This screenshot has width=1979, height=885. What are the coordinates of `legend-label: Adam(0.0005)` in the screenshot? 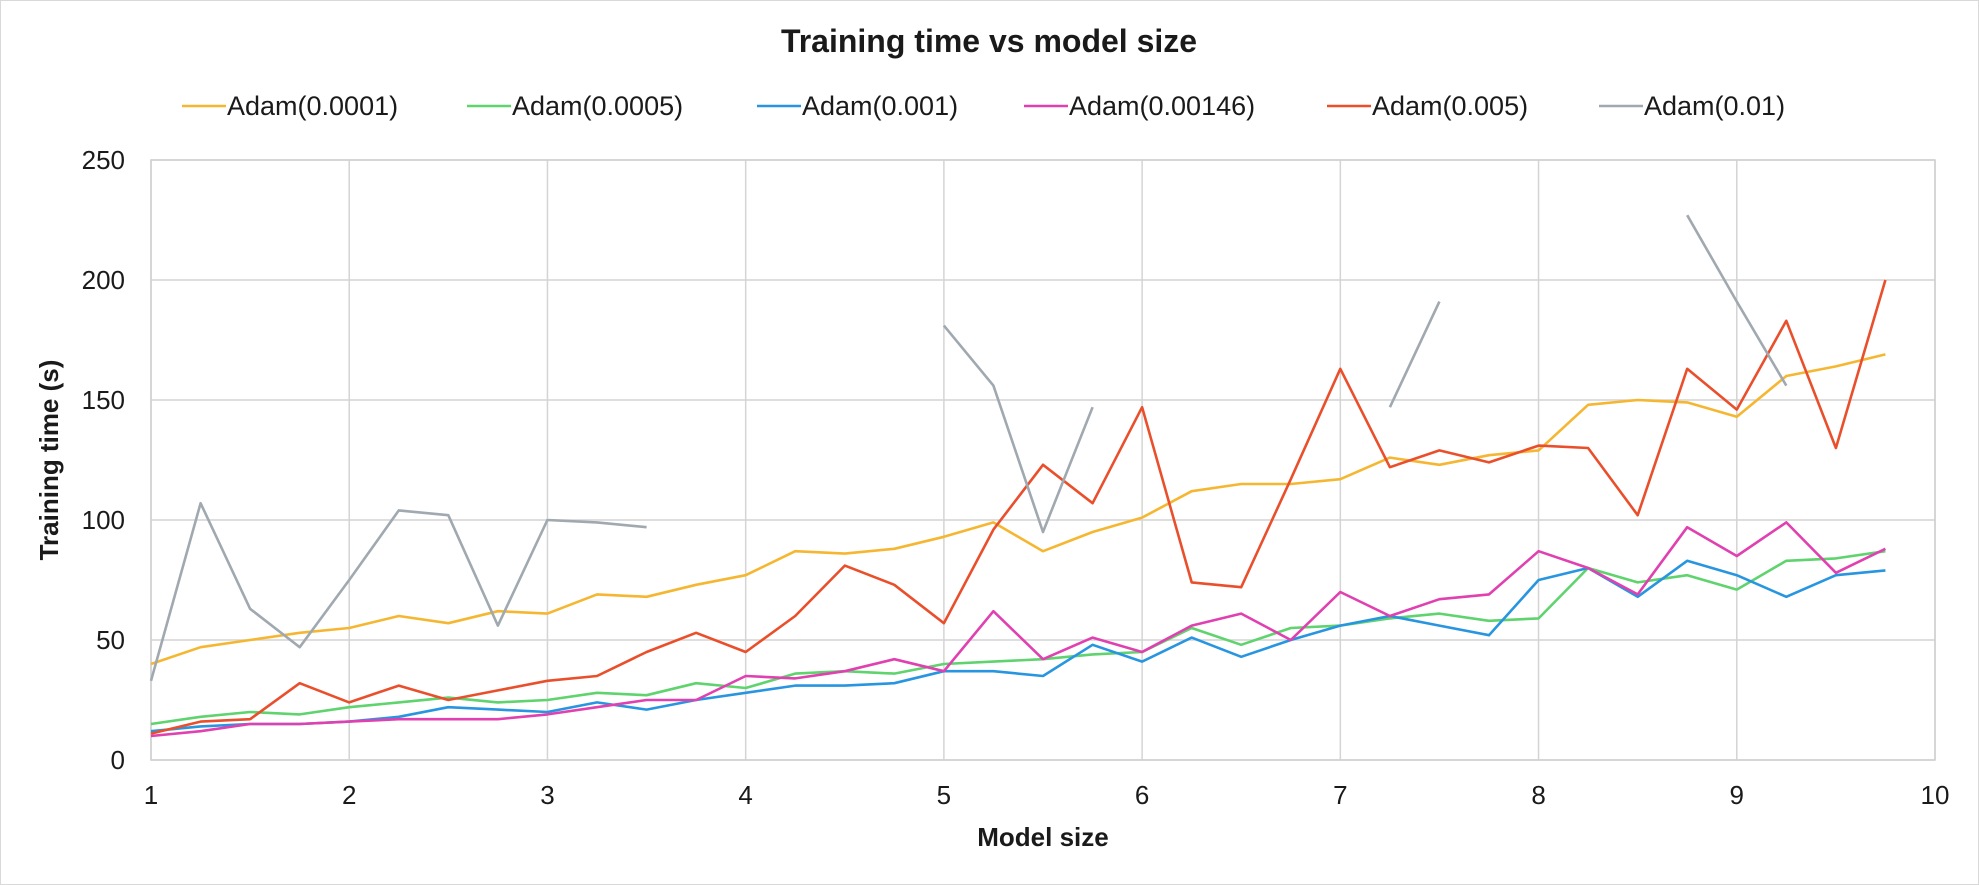 It's located at (597, 106).